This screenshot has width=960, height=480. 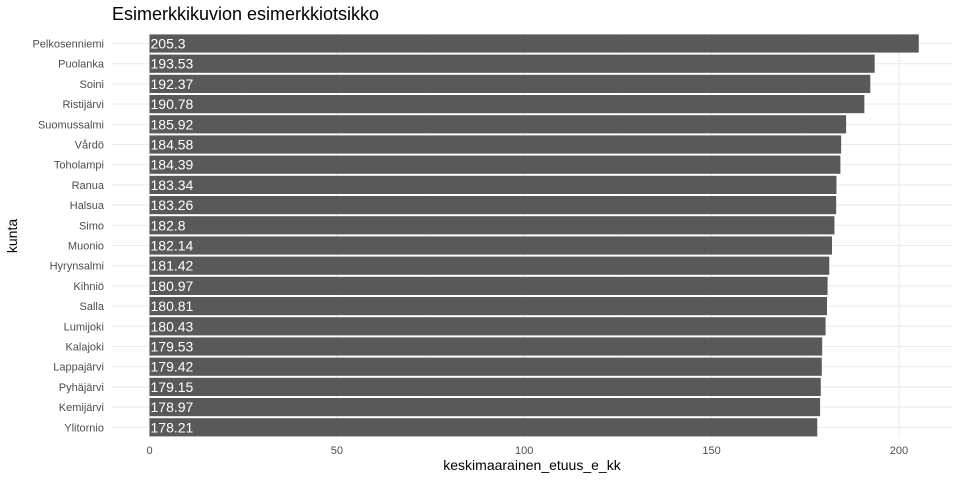 I want to click on y-tick-label: Salla, so click(x=92, y=307).